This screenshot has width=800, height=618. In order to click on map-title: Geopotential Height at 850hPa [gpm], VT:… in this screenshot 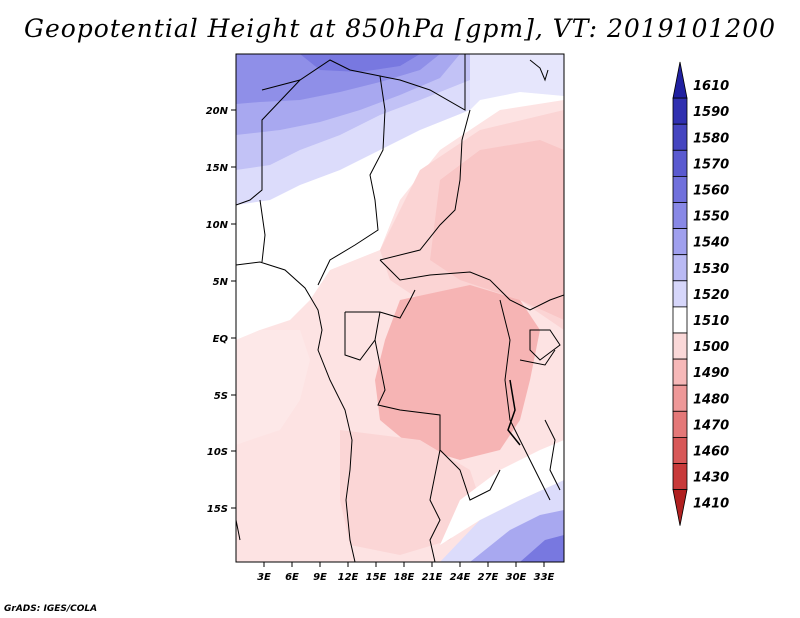, I will do `click(400, 28)`.